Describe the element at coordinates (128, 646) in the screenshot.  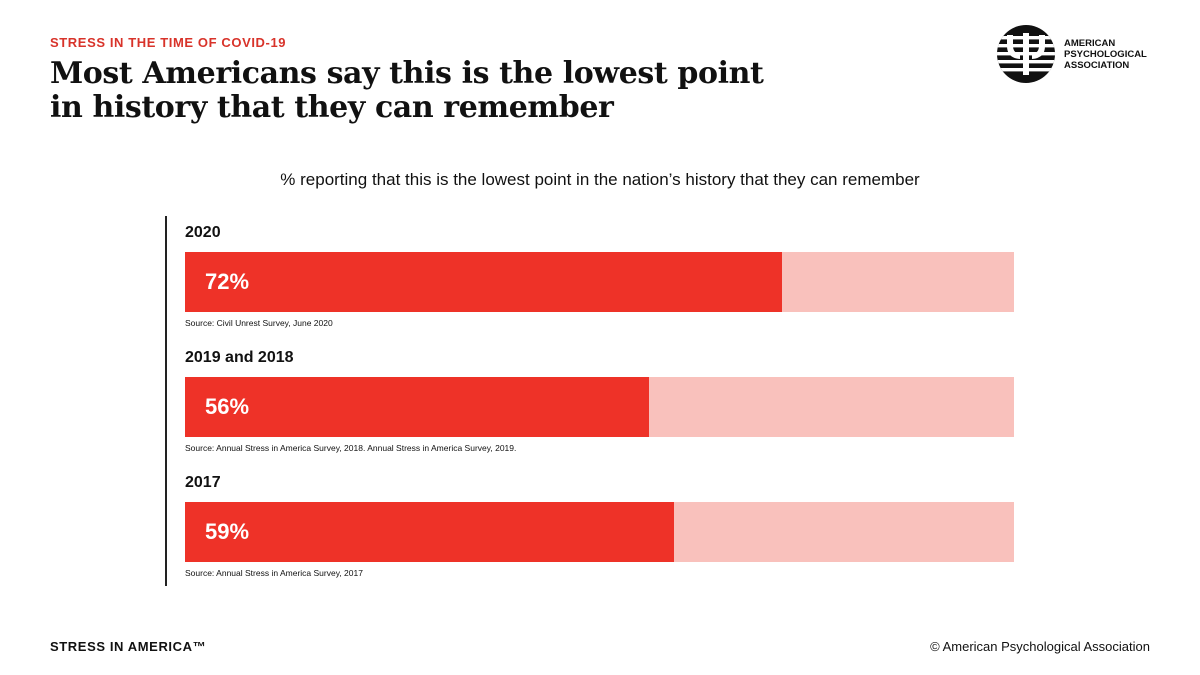
I see `footer-brand: STRESS IN AMERICA™` at that location.